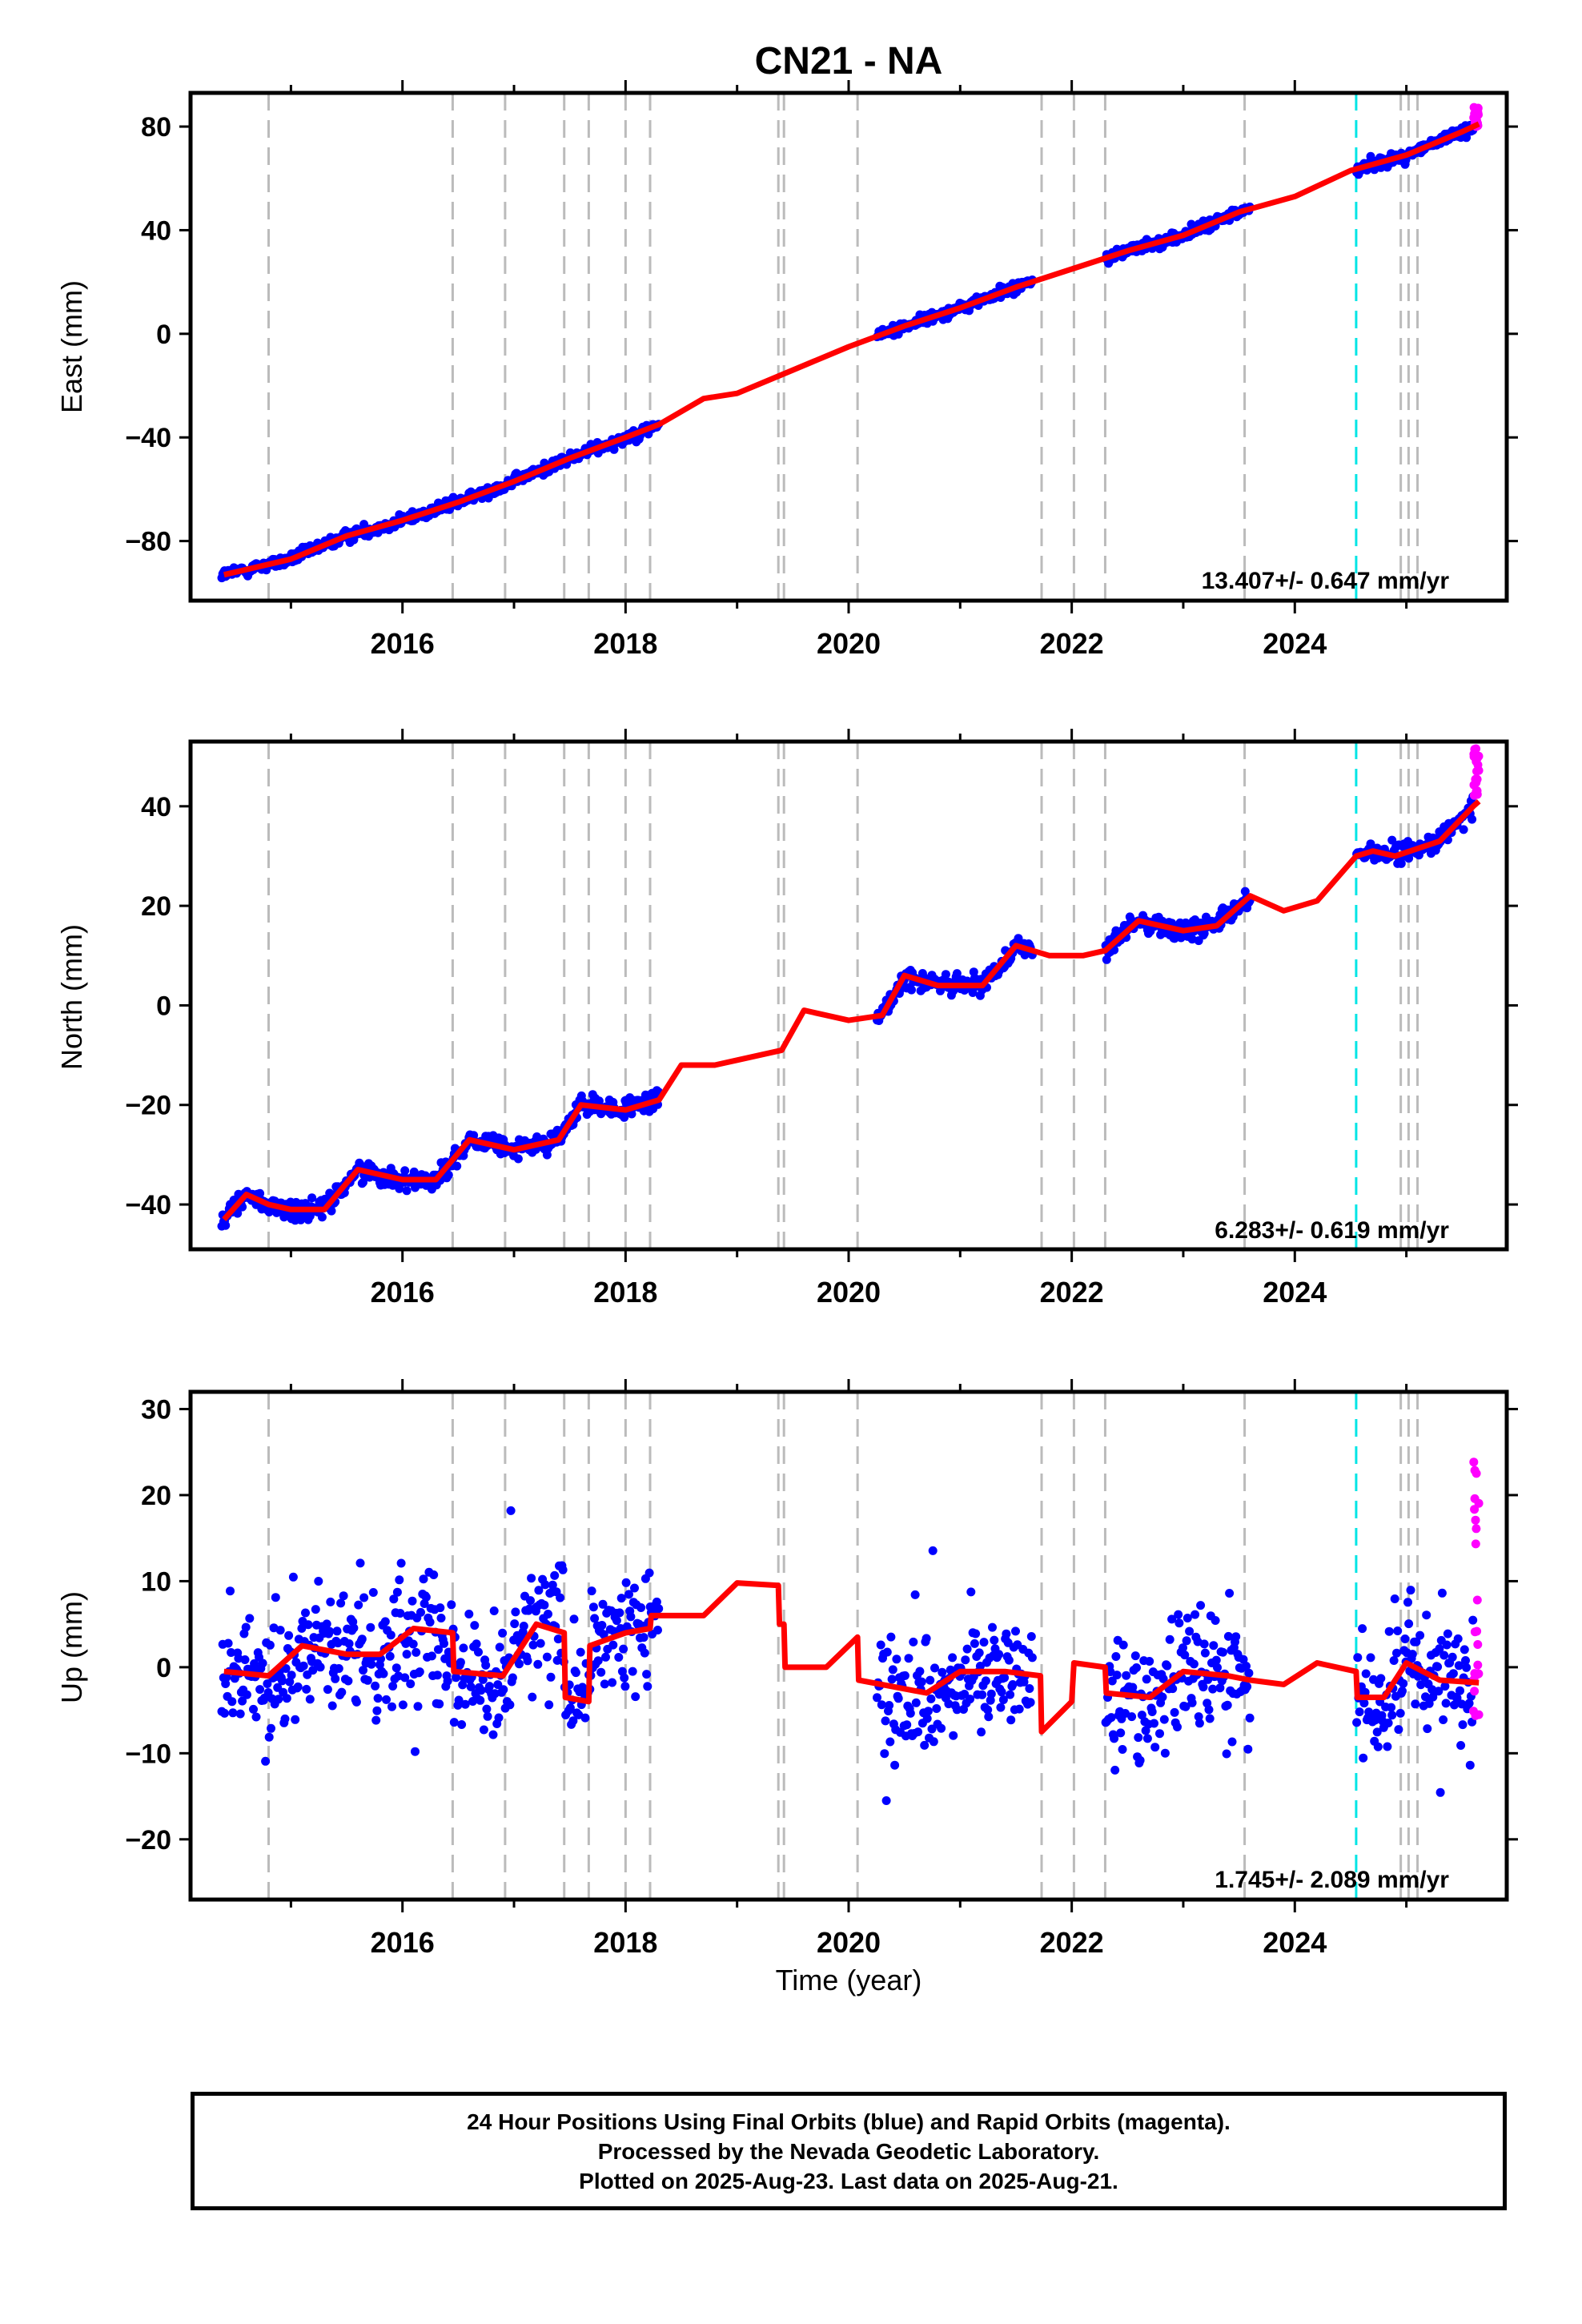 The height and width of the screenshot is (2324, 1582). I want to click on up-y-axis-label: Up (mm), so click(71, 1647).